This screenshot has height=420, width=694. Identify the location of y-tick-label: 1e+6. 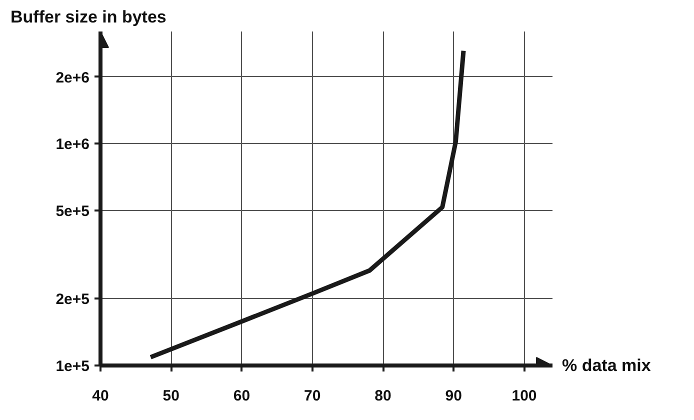
(73, 145).